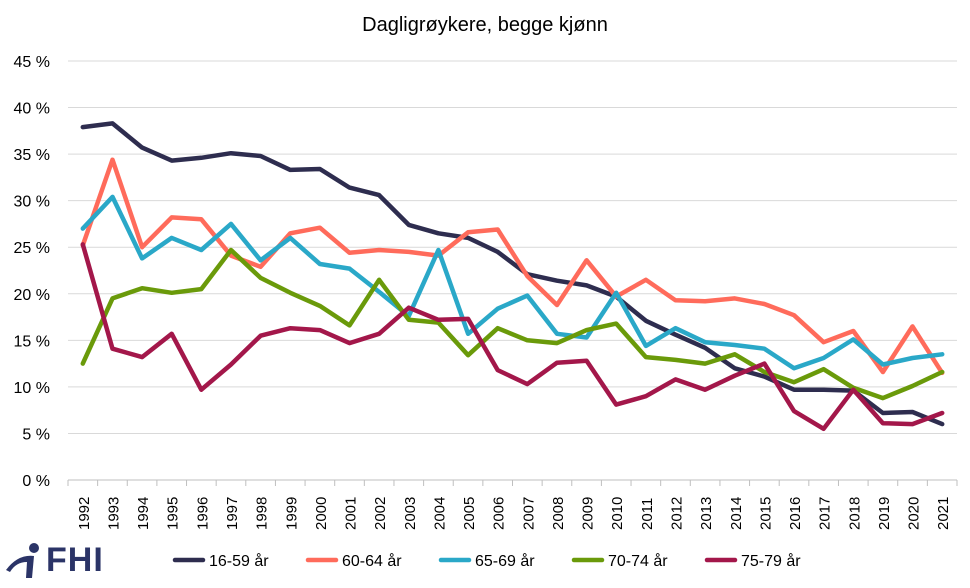 The width and height of the screenshot is (970, 588). I want to click on y-tick-label: 25 %, so click(32, 248).